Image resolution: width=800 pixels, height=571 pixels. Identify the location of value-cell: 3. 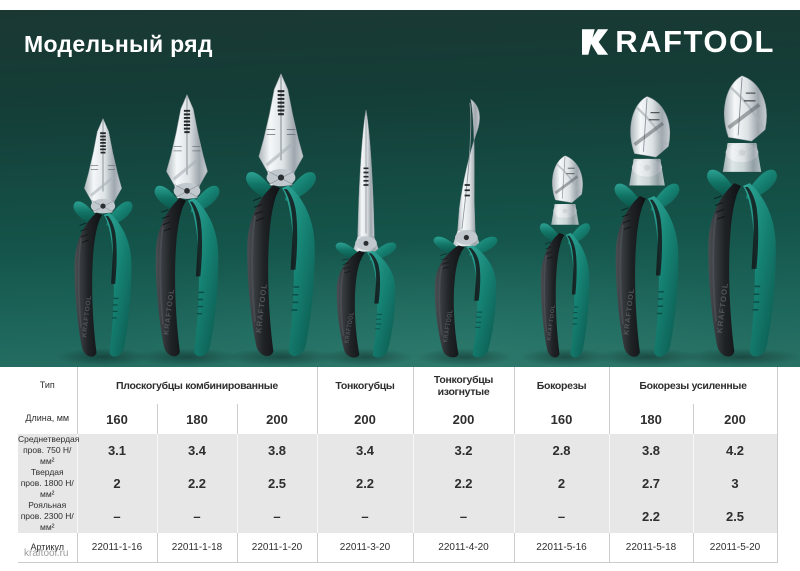
(735, 484).